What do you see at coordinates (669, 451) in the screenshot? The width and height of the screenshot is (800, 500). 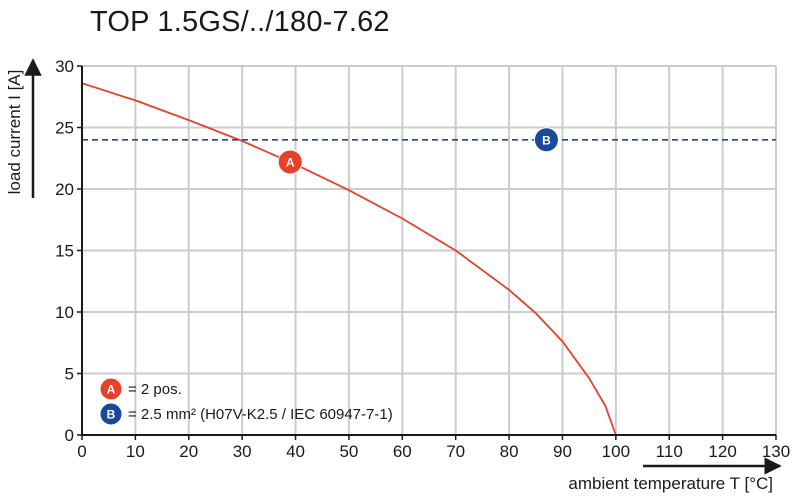 I see `x-tick-label: 110` at bounding box center [669, 451].